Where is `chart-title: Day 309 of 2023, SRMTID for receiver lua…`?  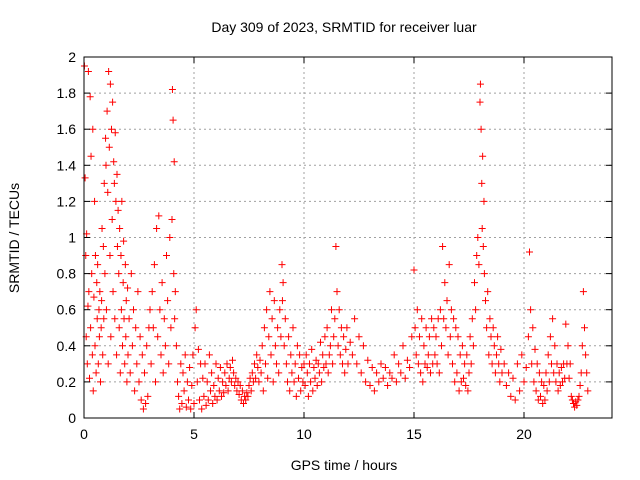
chart-title: Day 309 of 2023, SRMTID for receiver lua… is located at coordinates (344, 27).